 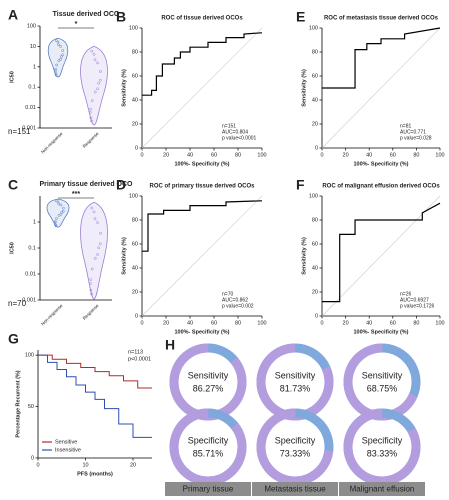 What do you see at coordinates (202, 187) in the screenshot?
I see `chart-title: ROC of primary tissue derived OCOs` at bounding box center [202, 187].